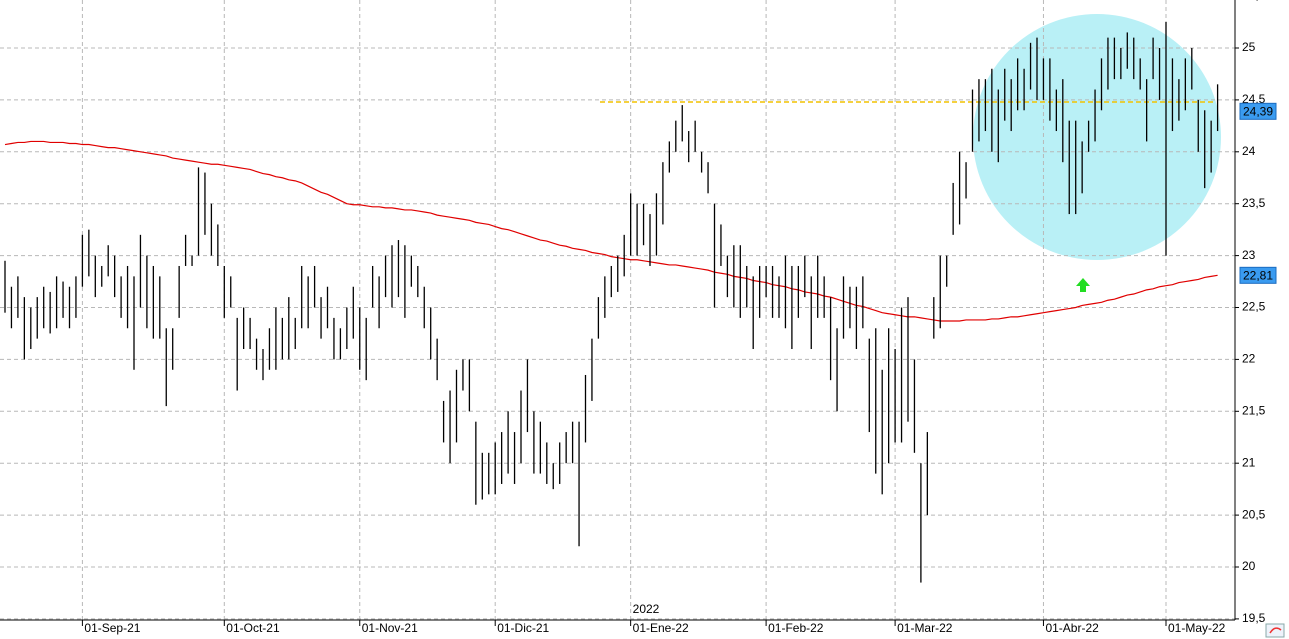  I want to click on y-tick-label: 21, so click(1249, 462).